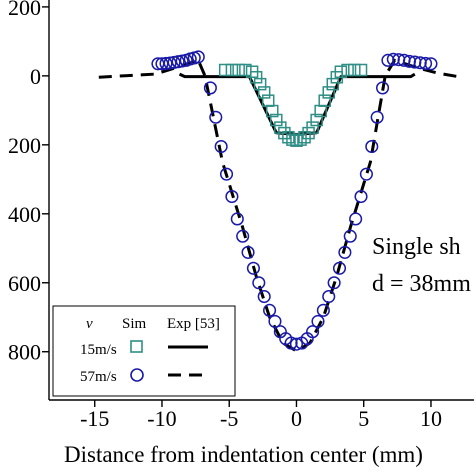  What do you see at coordinates (431, 418) in the screenshot?
I see `x-tick-label: 10` at bounding box center [431, 418].